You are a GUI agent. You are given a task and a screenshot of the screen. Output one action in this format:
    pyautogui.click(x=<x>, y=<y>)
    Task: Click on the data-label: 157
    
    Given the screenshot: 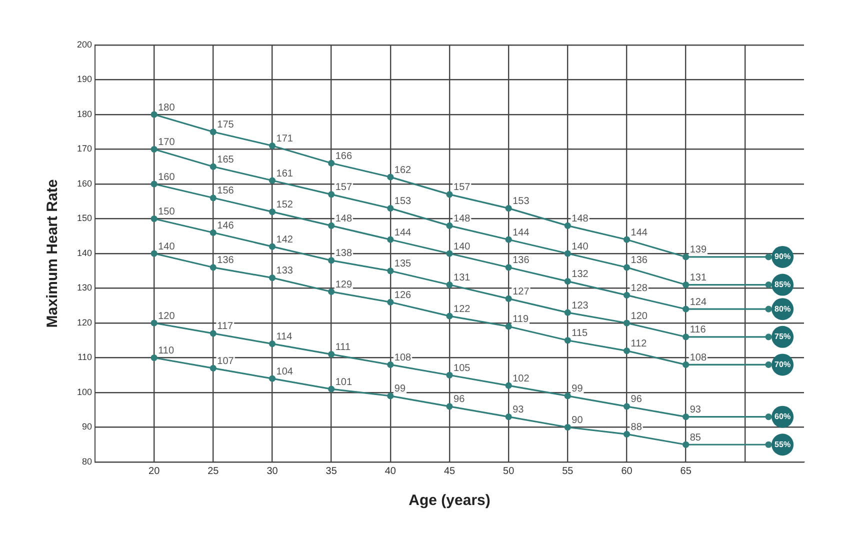 What is the action you would take?
    pyautogui.click(x=343, y=188)
    